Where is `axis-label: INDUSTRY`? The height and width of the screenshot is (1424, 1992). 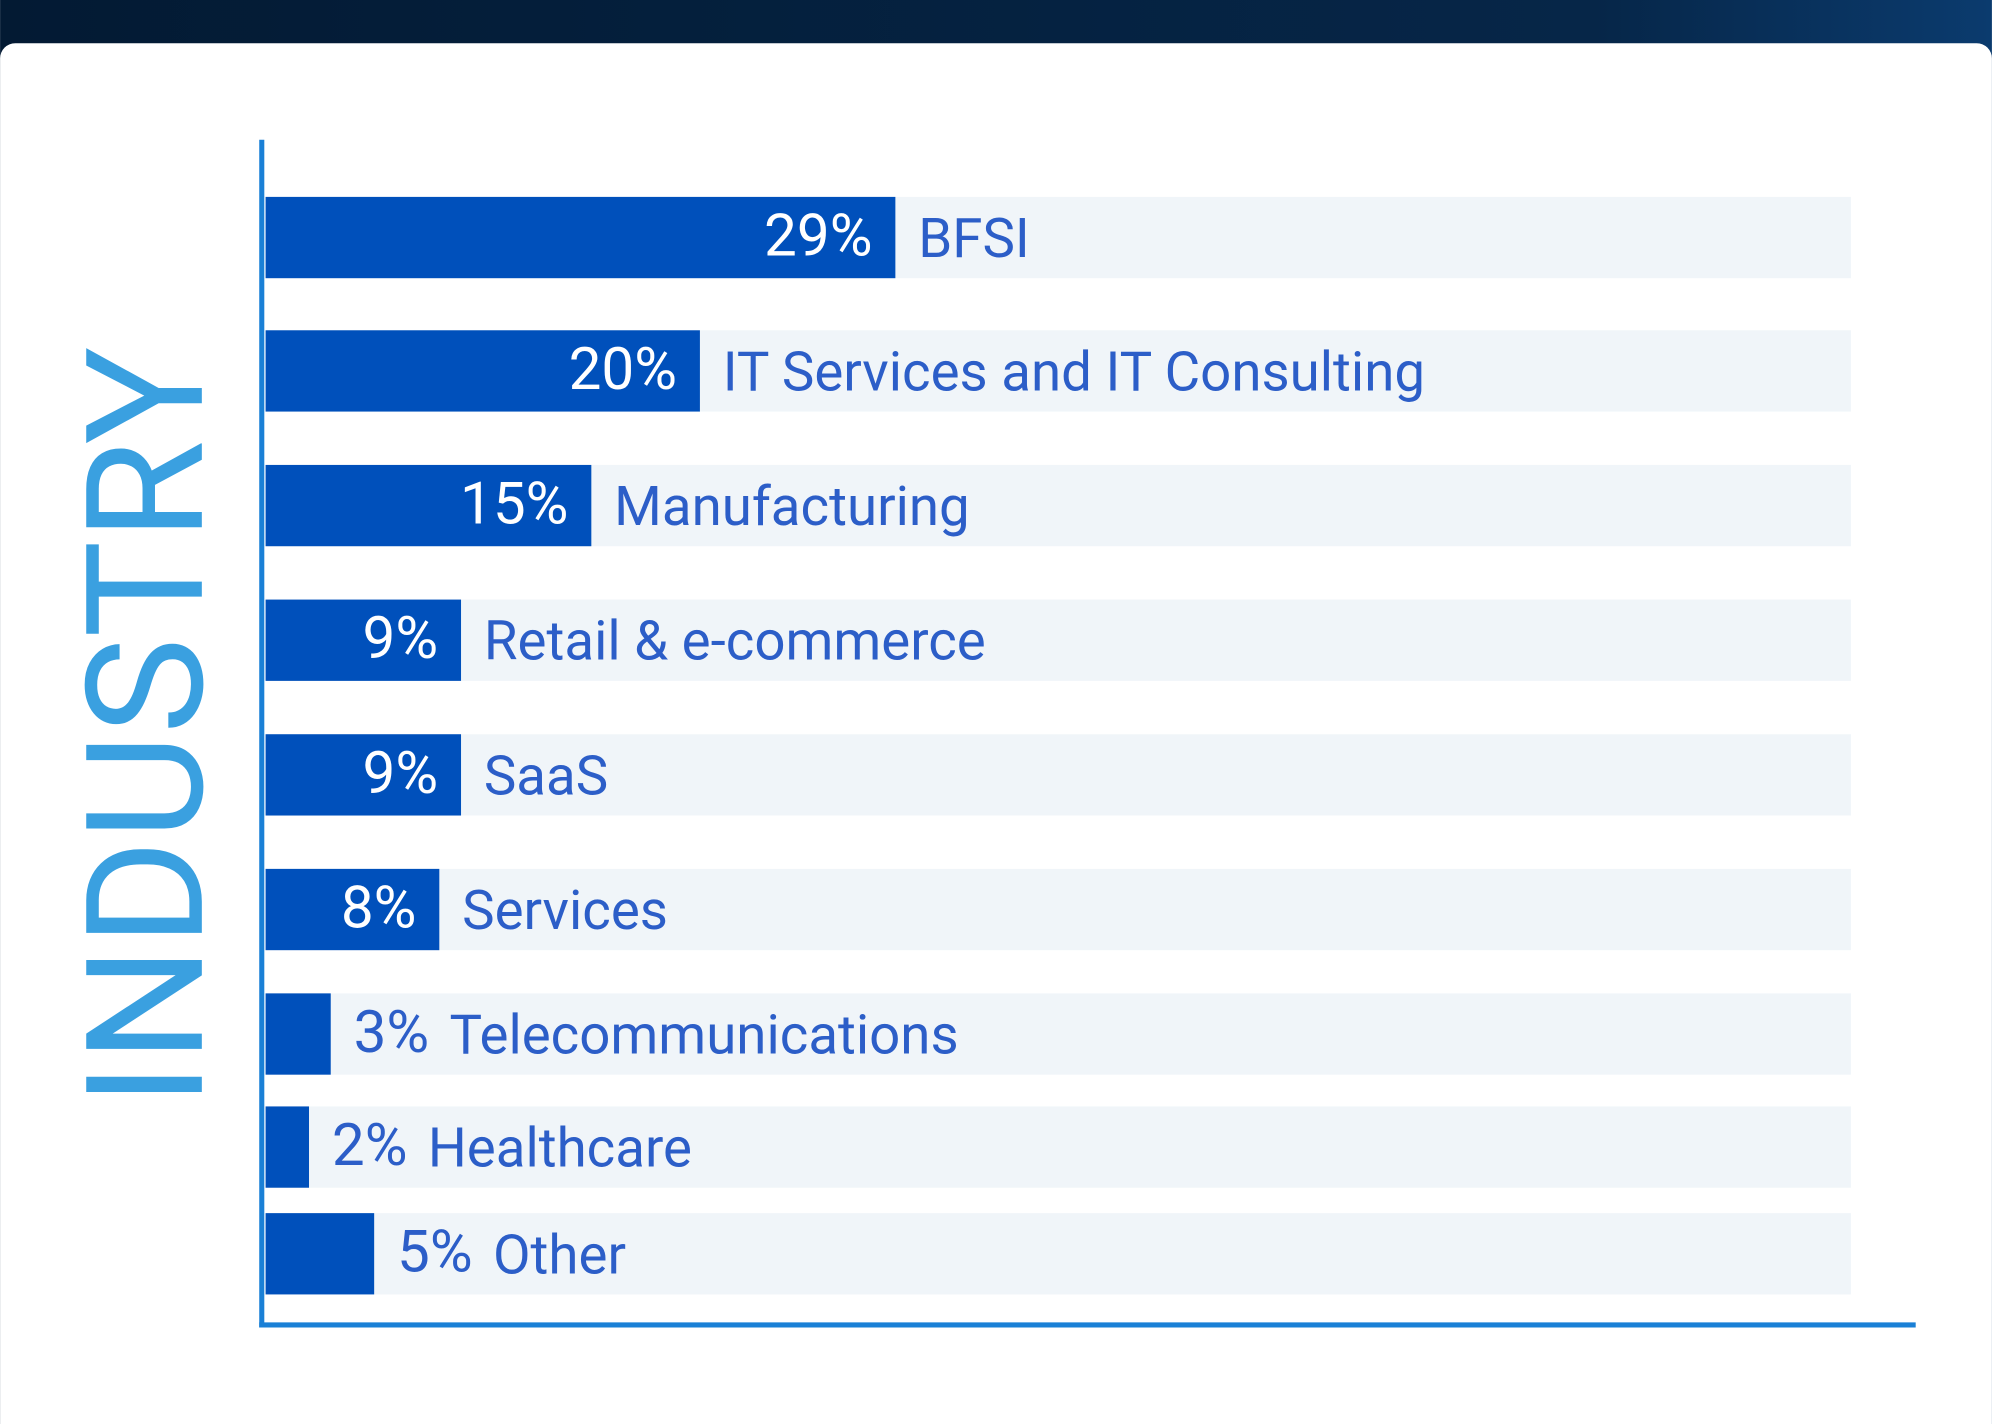
axis-label: INDUSTRY is located at coordinates (146, 727).